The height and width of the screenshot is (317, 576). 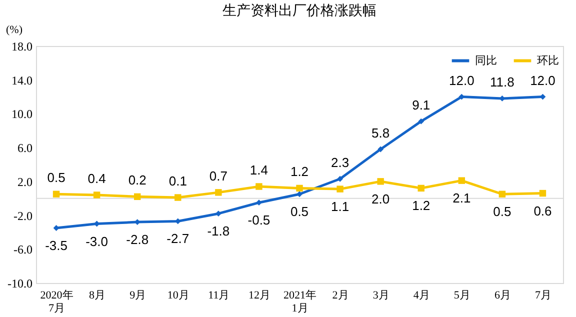 What do you see at coordinates (543, 210) in the screenshot?
I see `data-label: 0.6` at bounding box center [543, 210].